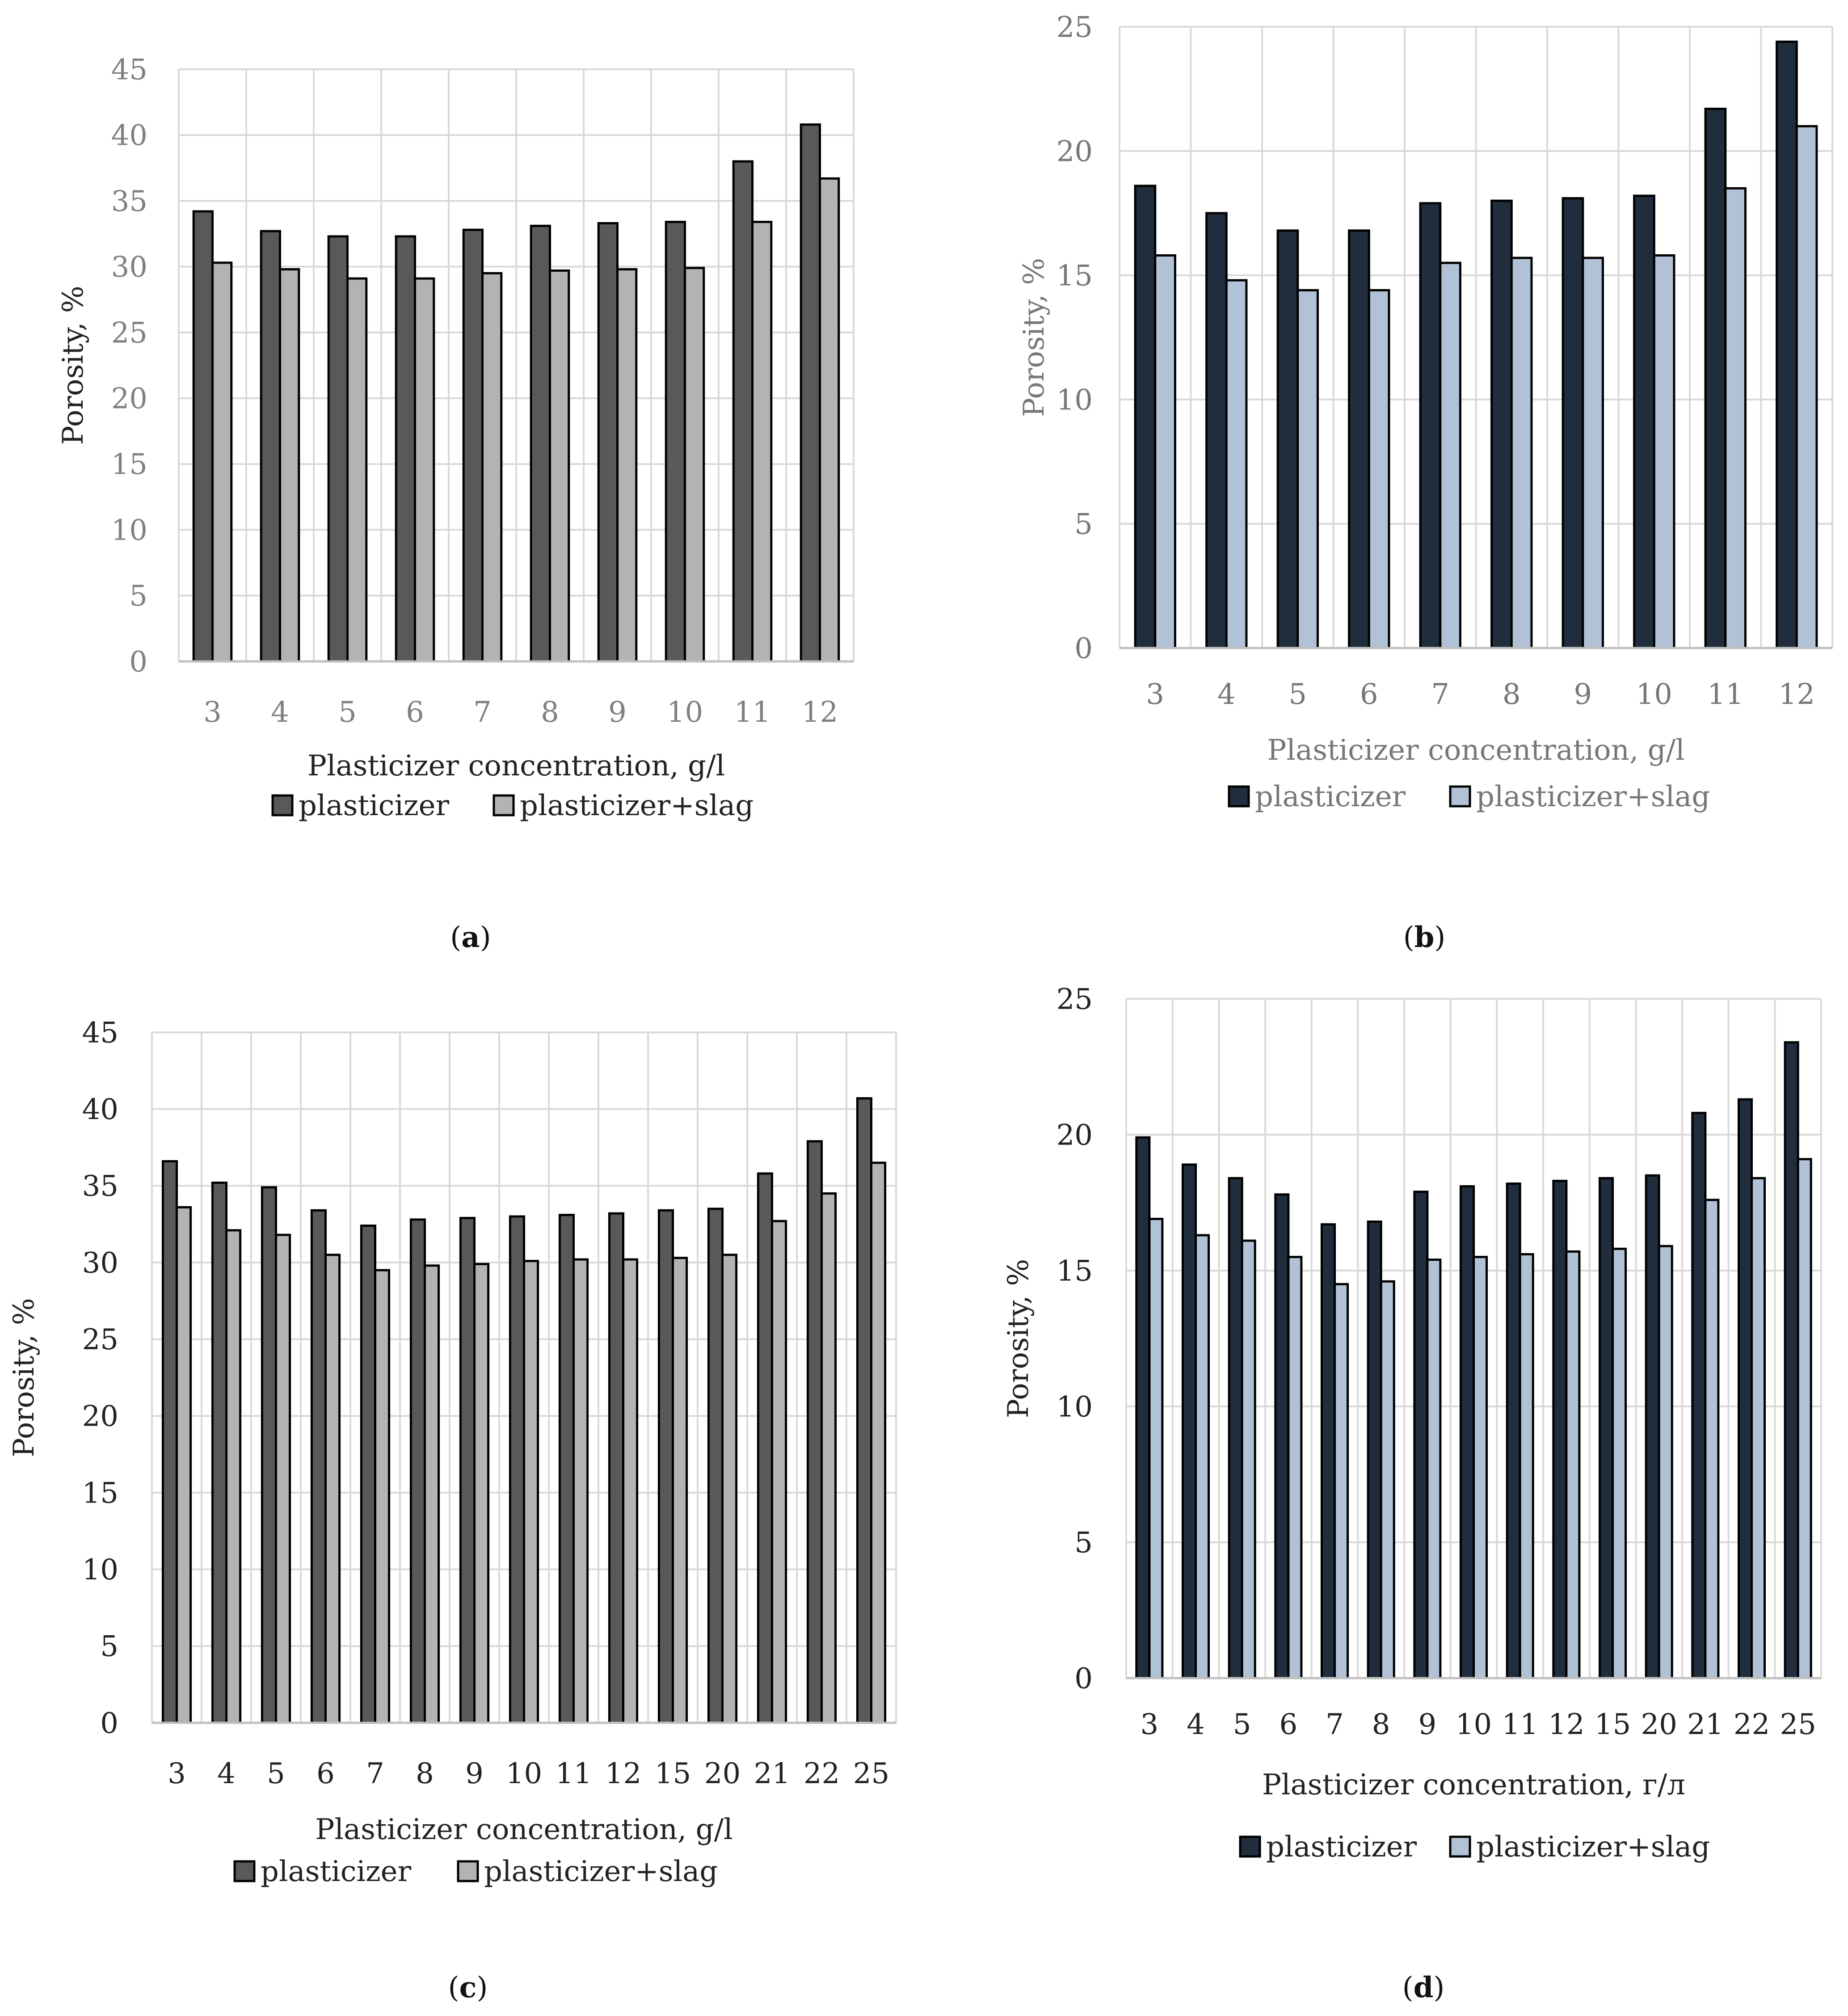 This screenshot has width=1848, height=2016. I want to click on chart-b-xtick-label-10: 10, so click(1654, 694).